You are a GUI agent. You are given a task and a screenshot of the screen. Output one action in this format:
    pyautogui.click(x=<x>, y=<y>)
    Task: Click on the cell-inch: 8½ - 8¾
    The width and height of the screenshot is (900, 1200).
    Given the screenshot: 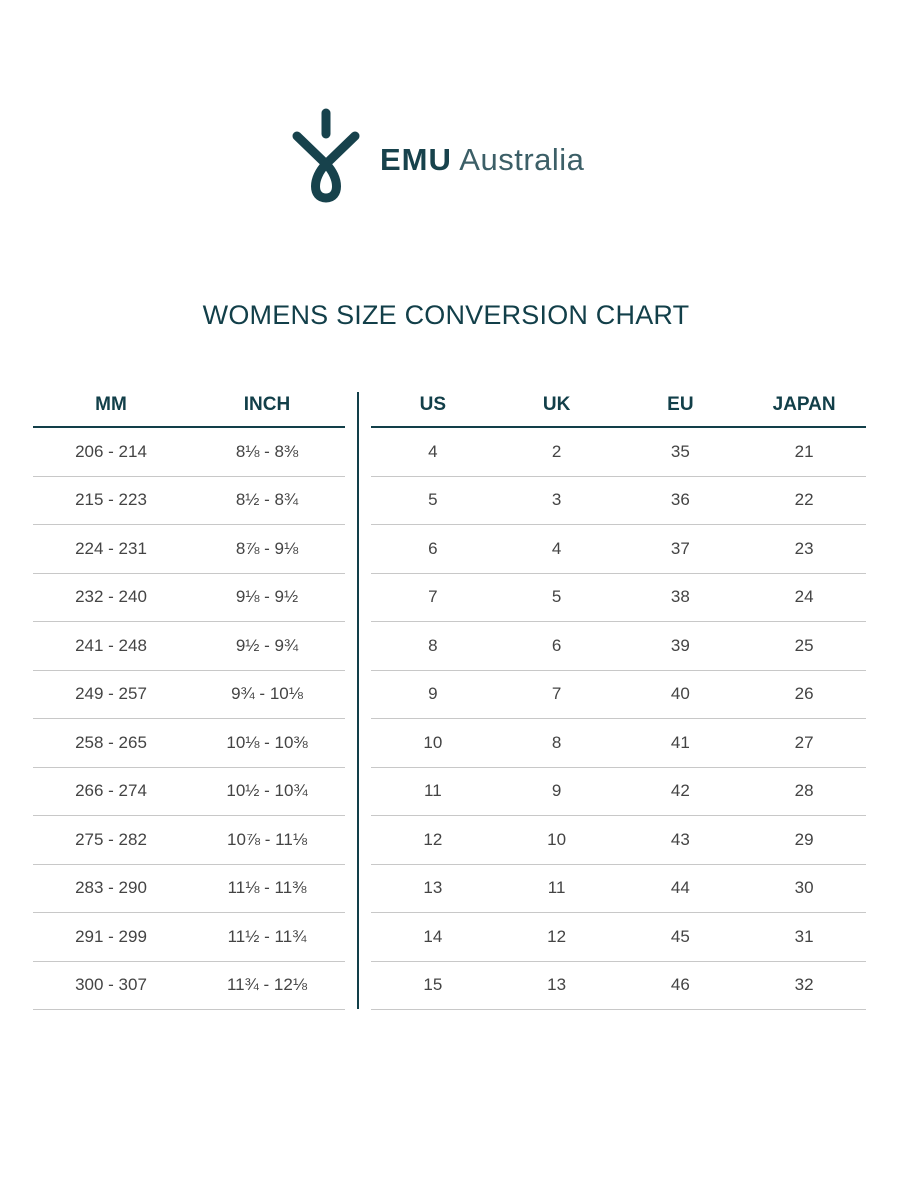 What is the action you would take?
    pyautogui.click(x=267, y=500)
    